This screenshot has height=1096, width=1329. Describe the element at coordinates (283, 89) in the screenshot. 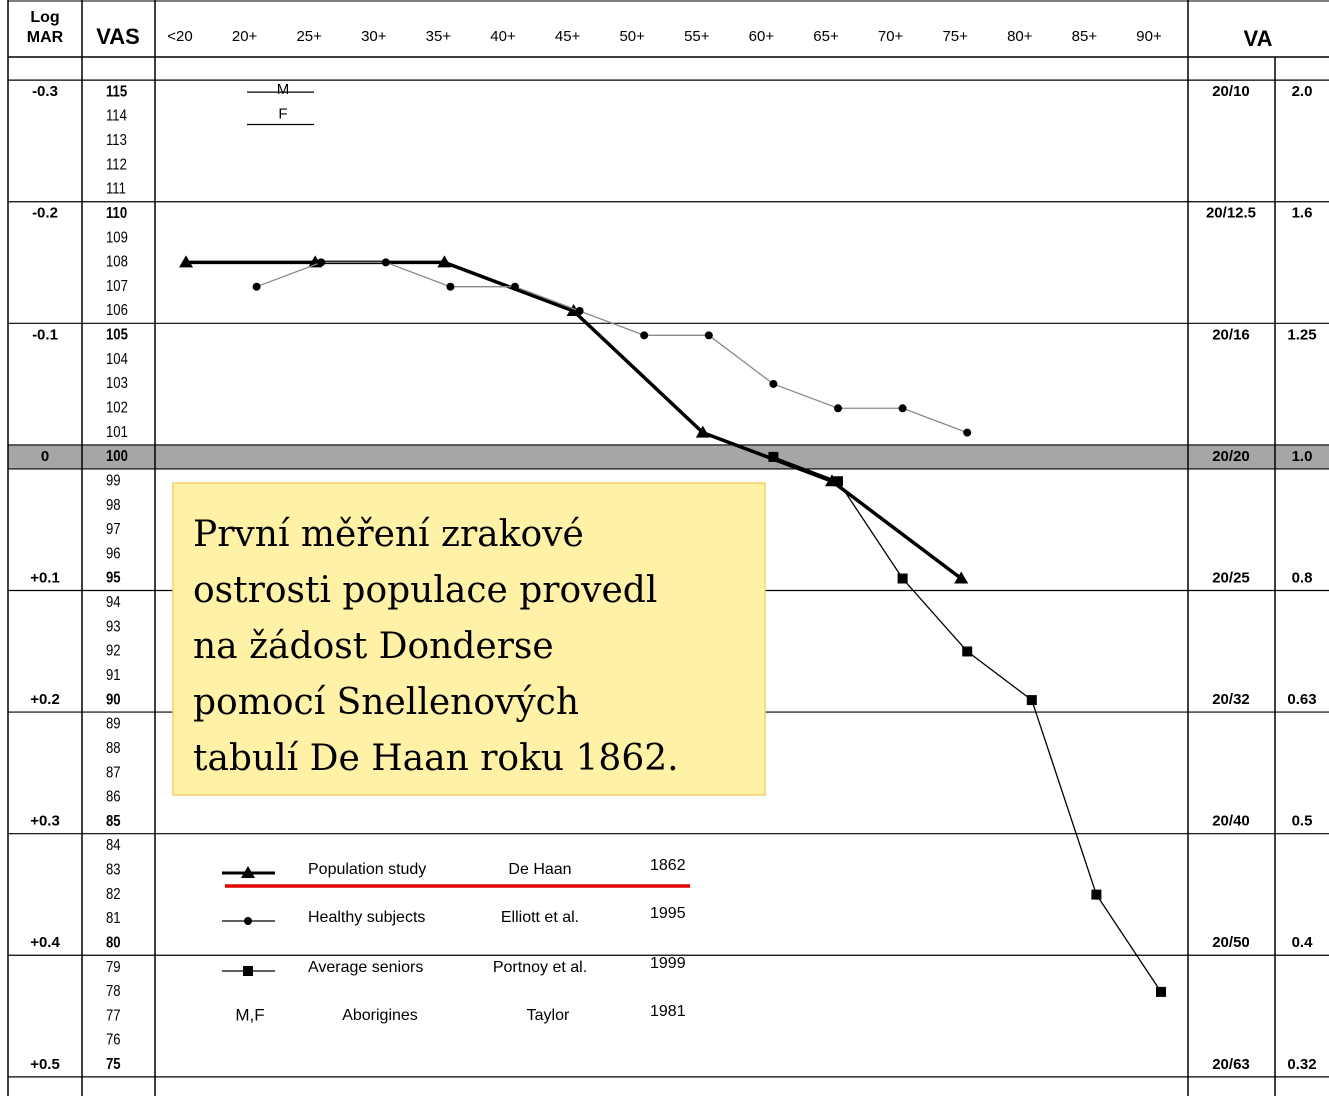

I see `aborigine-label: M` at that location.